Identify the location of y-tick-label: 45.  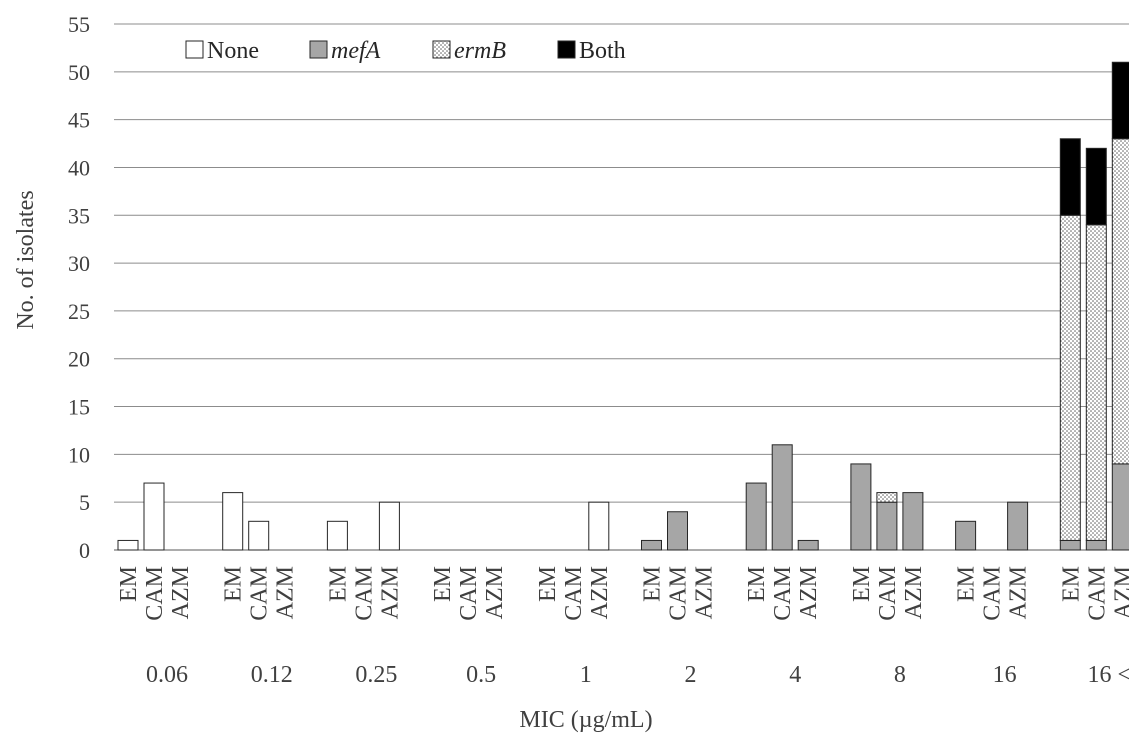
(79, 120).